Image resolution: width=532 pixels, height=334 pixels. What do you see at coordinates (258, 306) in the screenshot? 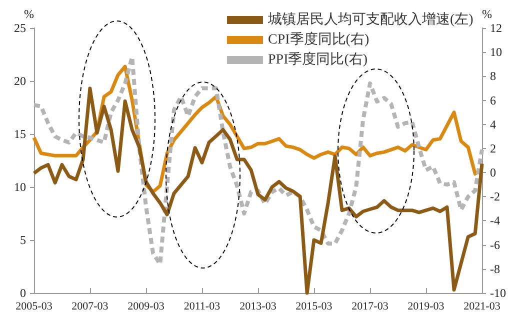
I see `x-tick-label: 2013-03` at bounding box center [258, 306].